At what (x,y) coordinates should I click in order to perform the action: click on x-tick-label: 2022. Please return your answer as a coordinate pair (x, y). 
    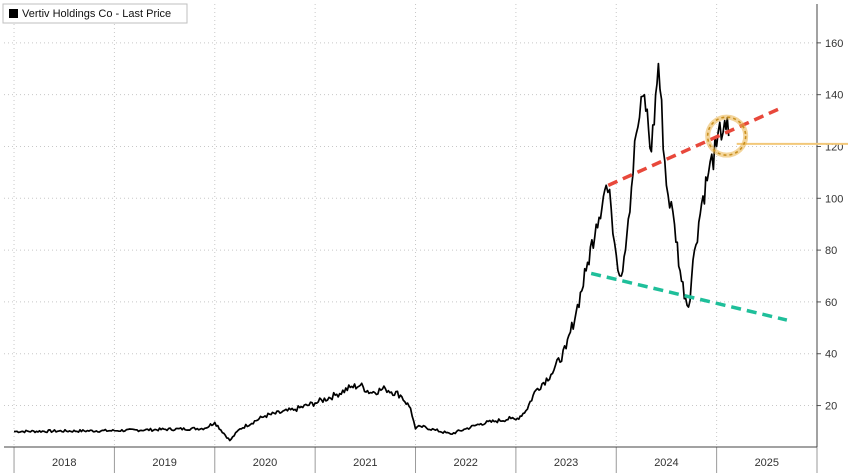
    Looking at the image, I should click on (465, 463).